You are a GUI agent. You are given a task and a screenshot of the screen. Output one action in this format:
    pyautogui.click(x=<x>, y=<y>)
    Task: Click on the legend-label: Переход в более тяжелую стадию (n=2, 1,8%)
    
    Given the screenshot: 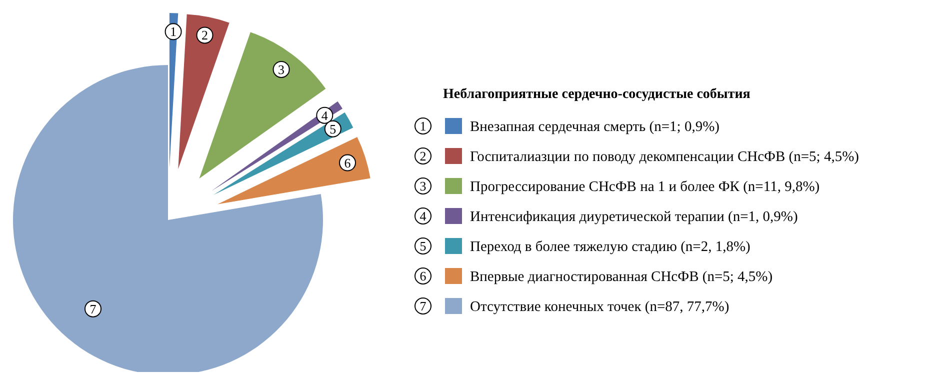 What is the action you would take?
    pyautogui.click(x=610, y=247)
    